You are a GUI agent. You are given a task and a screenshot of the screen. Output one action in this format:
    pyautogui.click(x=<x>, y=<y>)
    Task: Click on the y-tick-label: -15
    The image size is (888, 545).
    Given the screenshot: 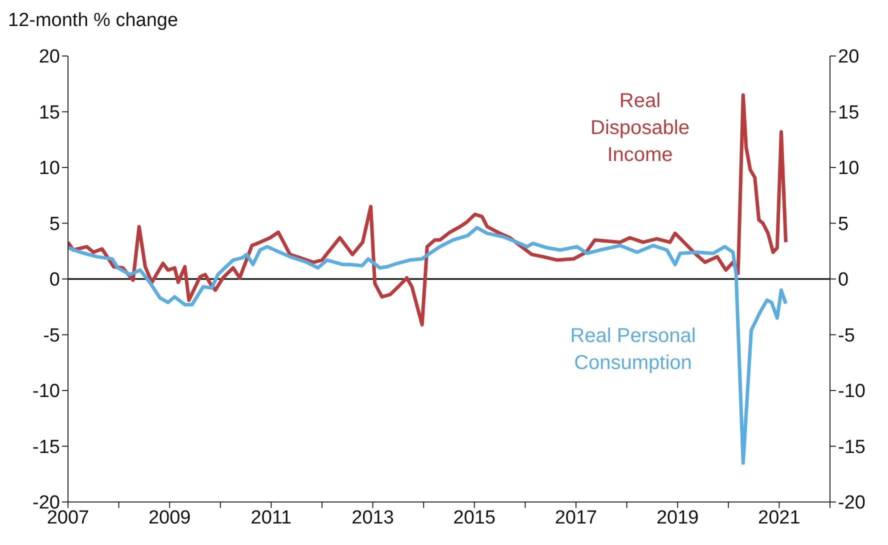 What is the action you would take?
    pyautogui.click(x=46, y=447)
    